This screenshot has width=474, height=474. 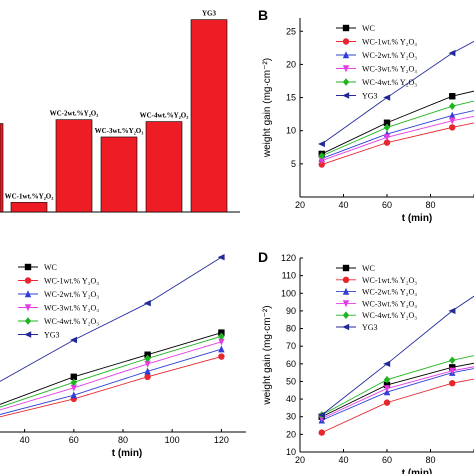 I want to click on y-tick-label: 80, so click(x=291, y=329).